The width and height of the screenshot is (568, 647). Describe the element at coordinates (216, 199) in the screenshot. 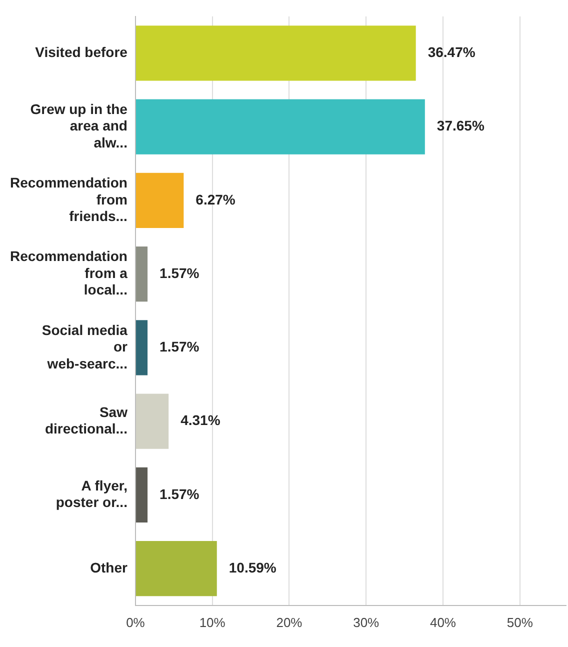

I see `data-label: 6.27%` at that location.